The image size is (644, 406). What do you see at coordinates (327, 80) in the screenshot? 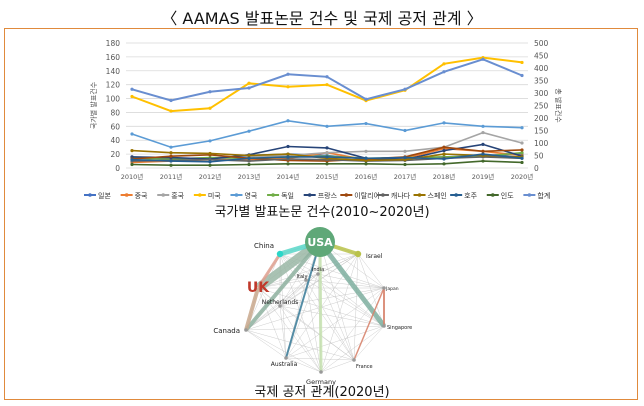
I see `series-line` at bounding box center [327, 80].